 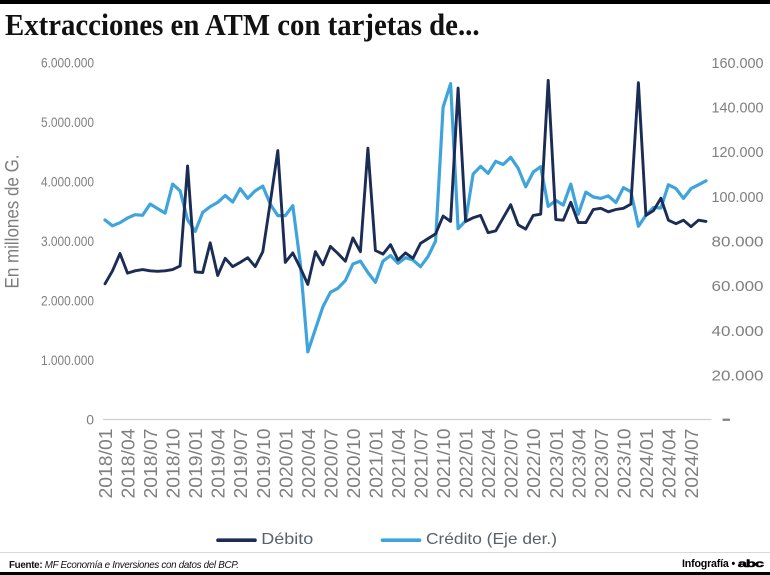 What do you see at coordinates (738, 375) in the screenshot?
I see `svg-text: 20.000` at bounding box center [738, 375].